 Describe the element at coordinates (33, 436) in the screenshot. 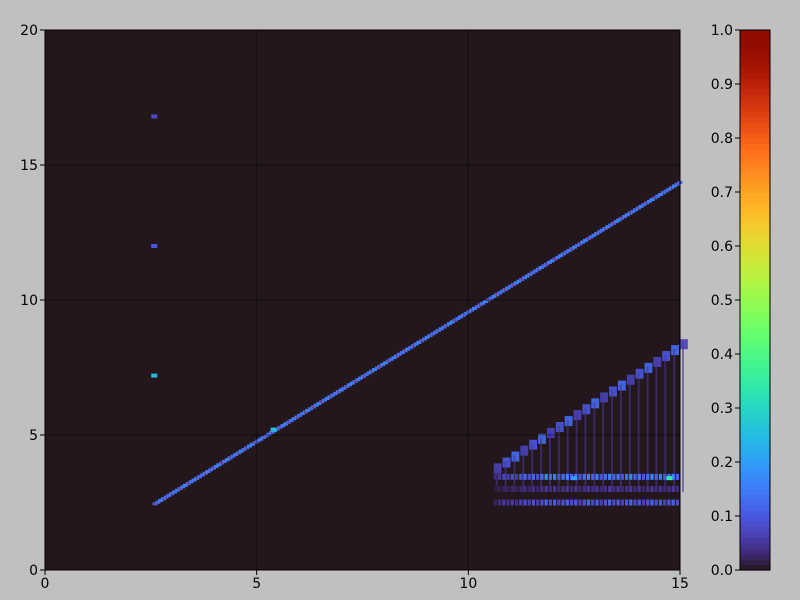

I see `y-tick-label: 5` at that location.